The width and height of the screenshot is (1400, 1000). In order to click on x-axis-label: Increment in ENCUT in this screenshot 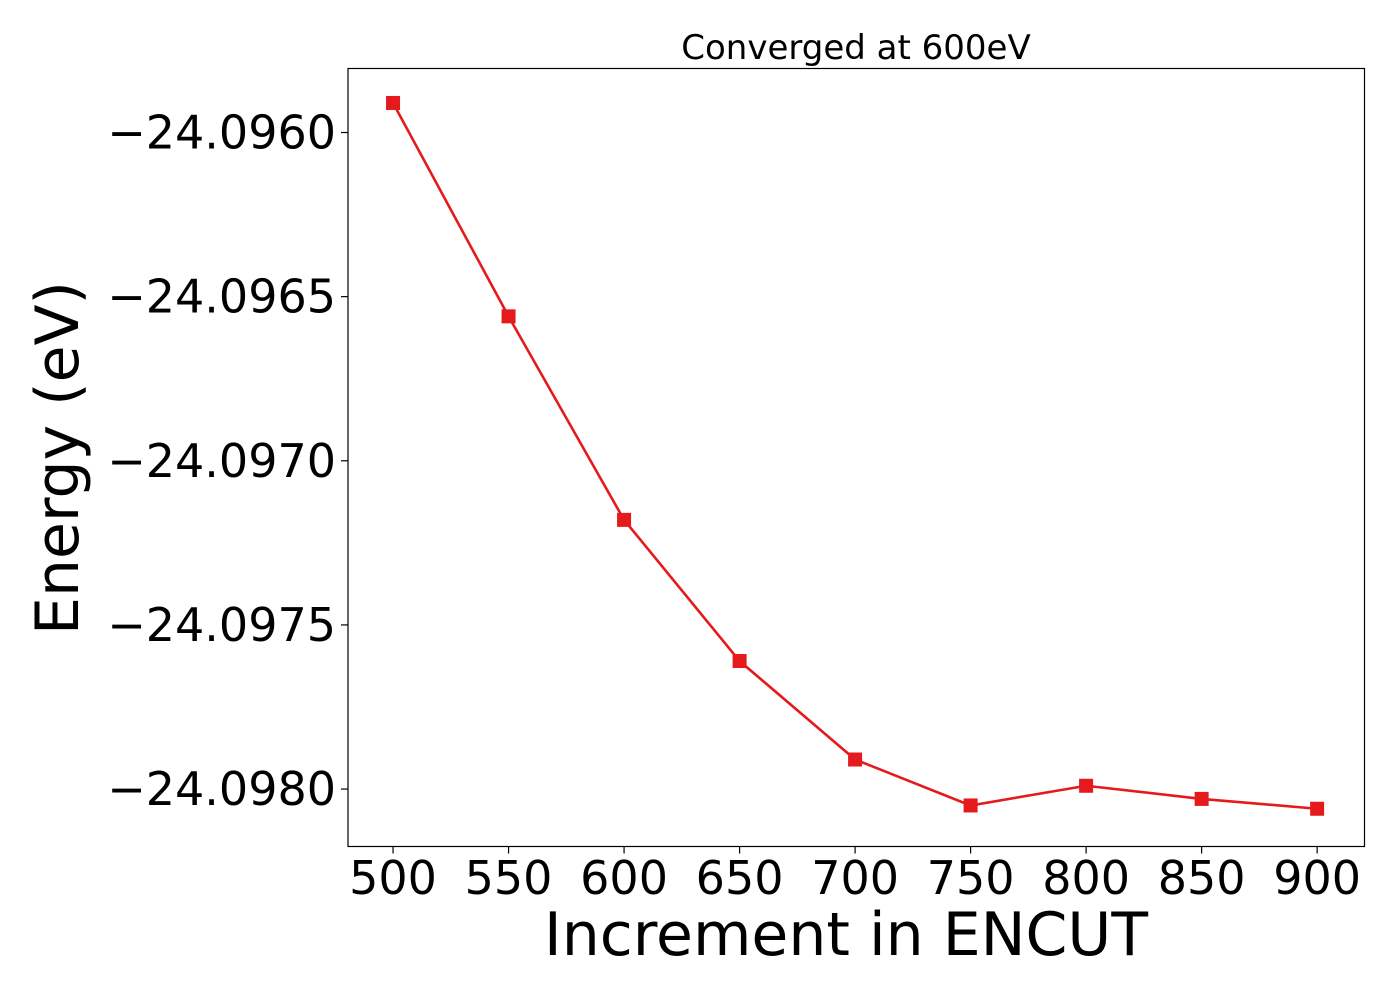, I will do `click(846, 935)`.